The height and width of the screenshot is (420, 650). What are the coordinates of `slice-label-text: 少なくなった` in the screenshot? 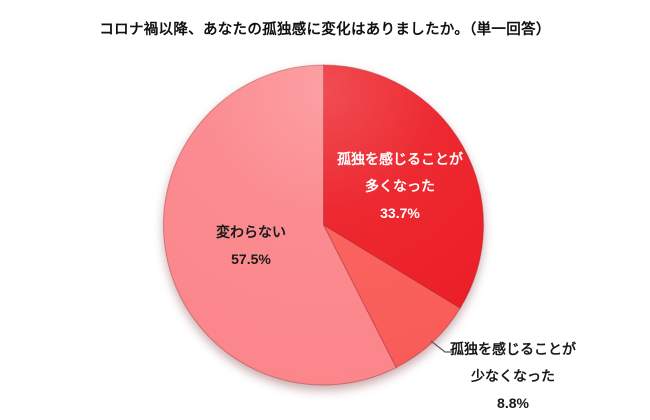 It's located at (513, 376).